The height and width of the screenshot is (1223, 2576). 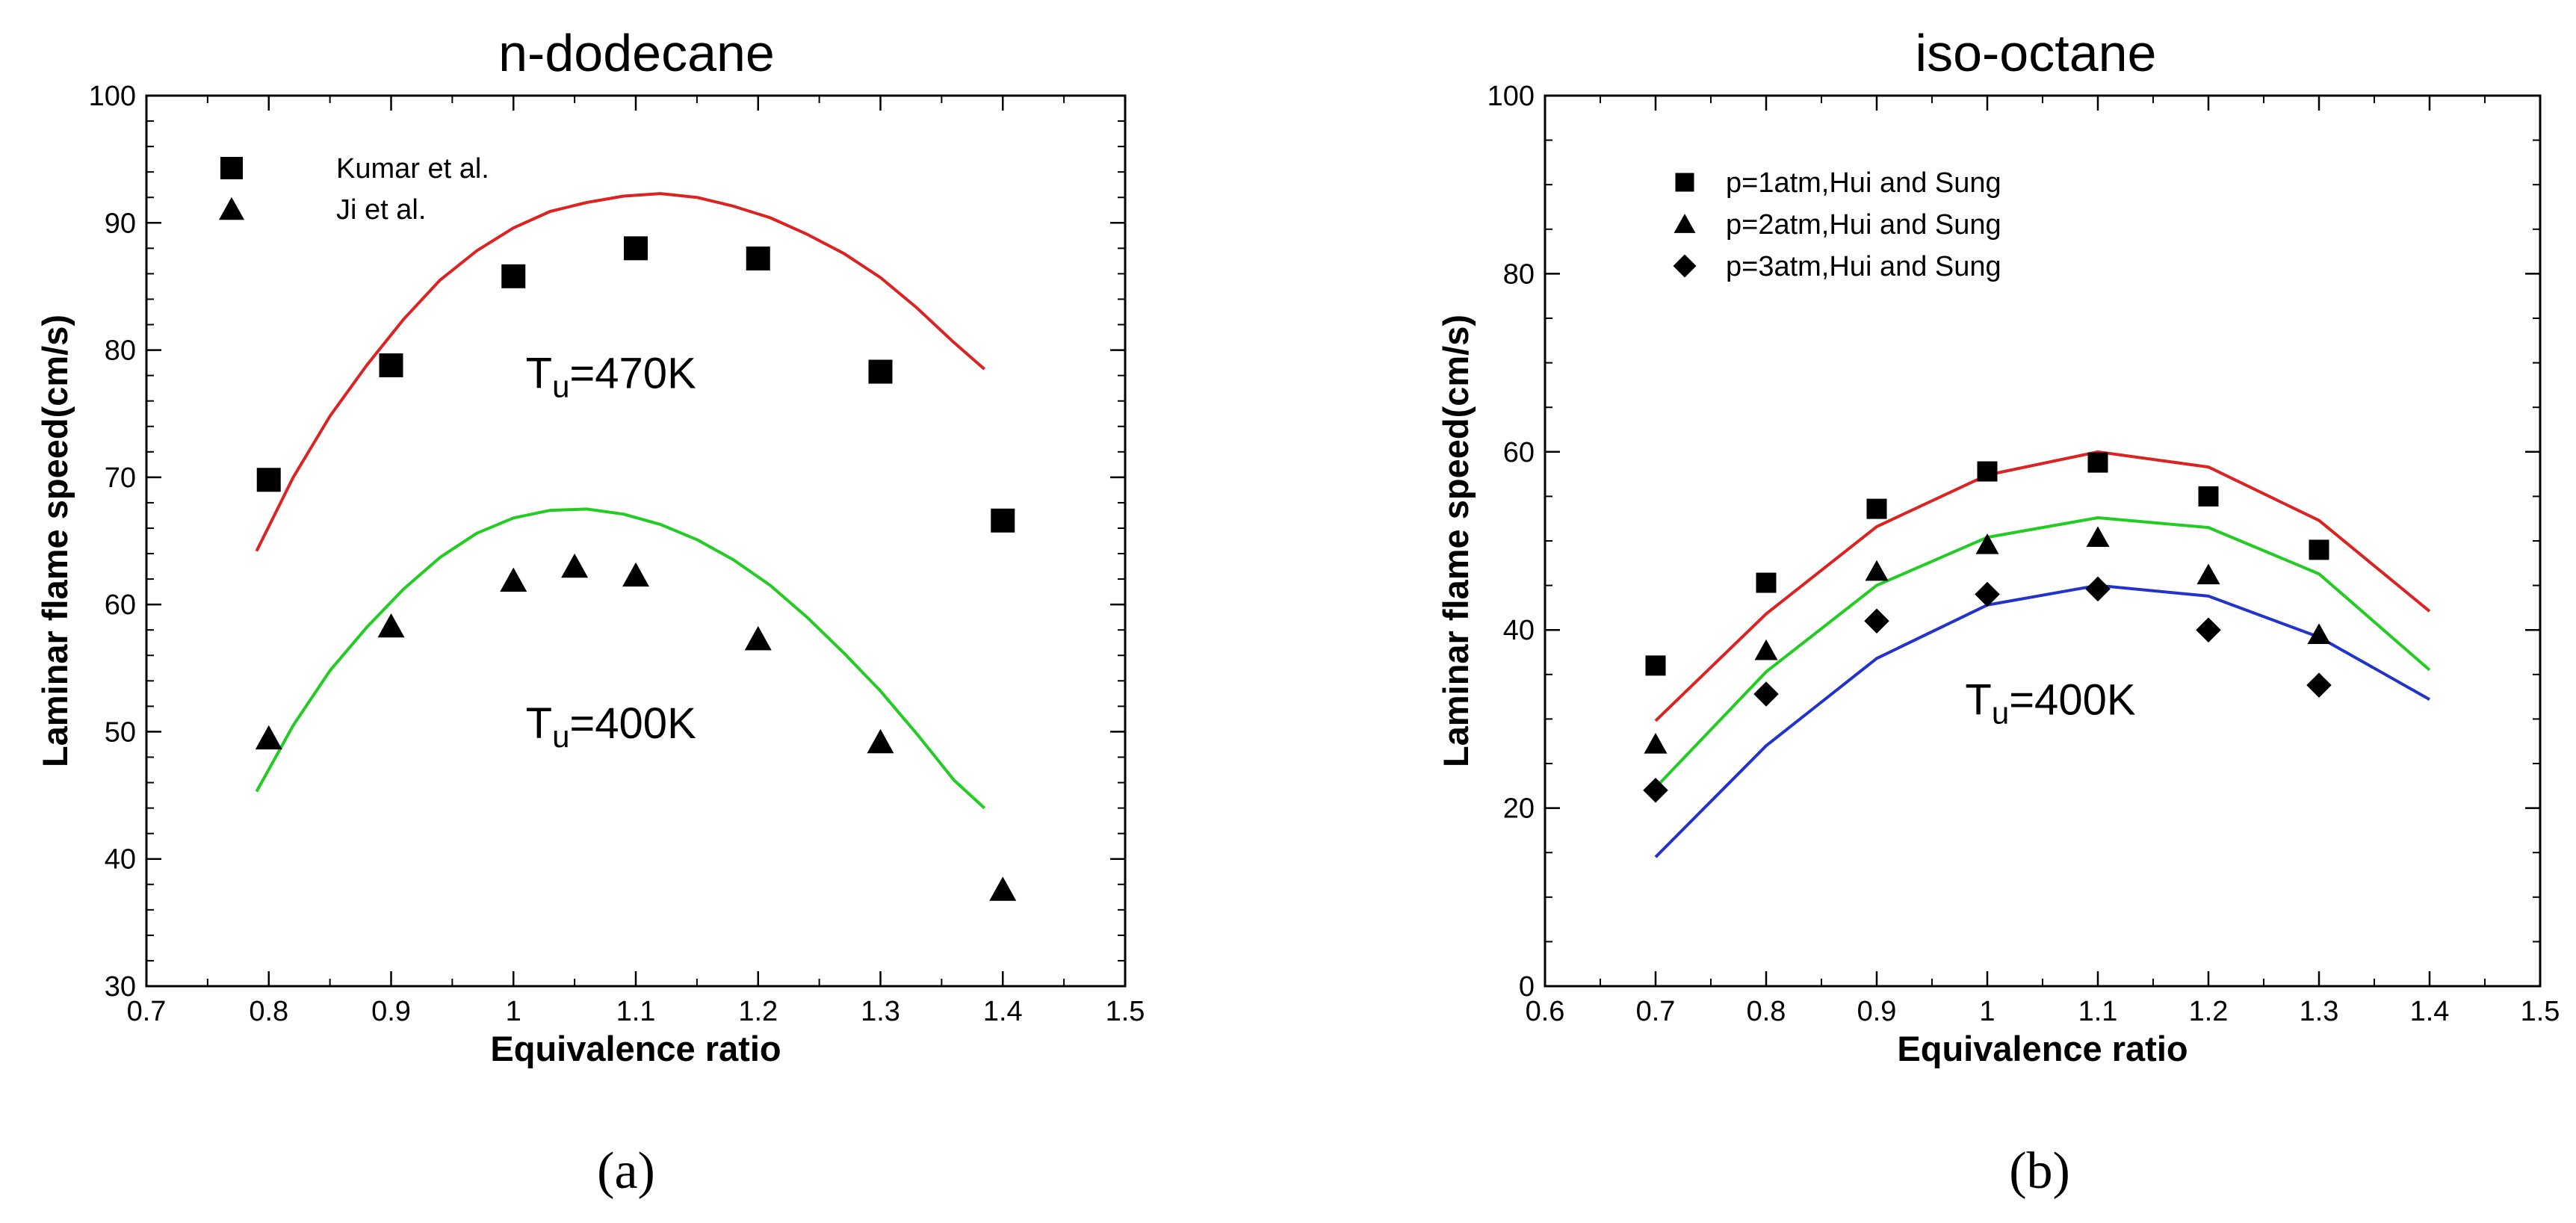 I want to click on y-tick-label: 50, so click(x=120, y=732).